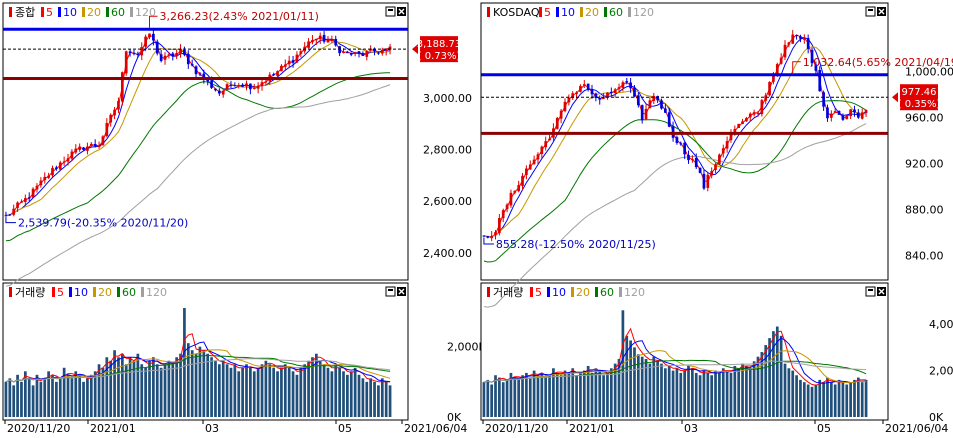 This screenshot has height=438, width=953. Describe the element at coordinates (447, 253) in the screenshot. I see `kospi-price-tick-0: 2,400.00` at that location.